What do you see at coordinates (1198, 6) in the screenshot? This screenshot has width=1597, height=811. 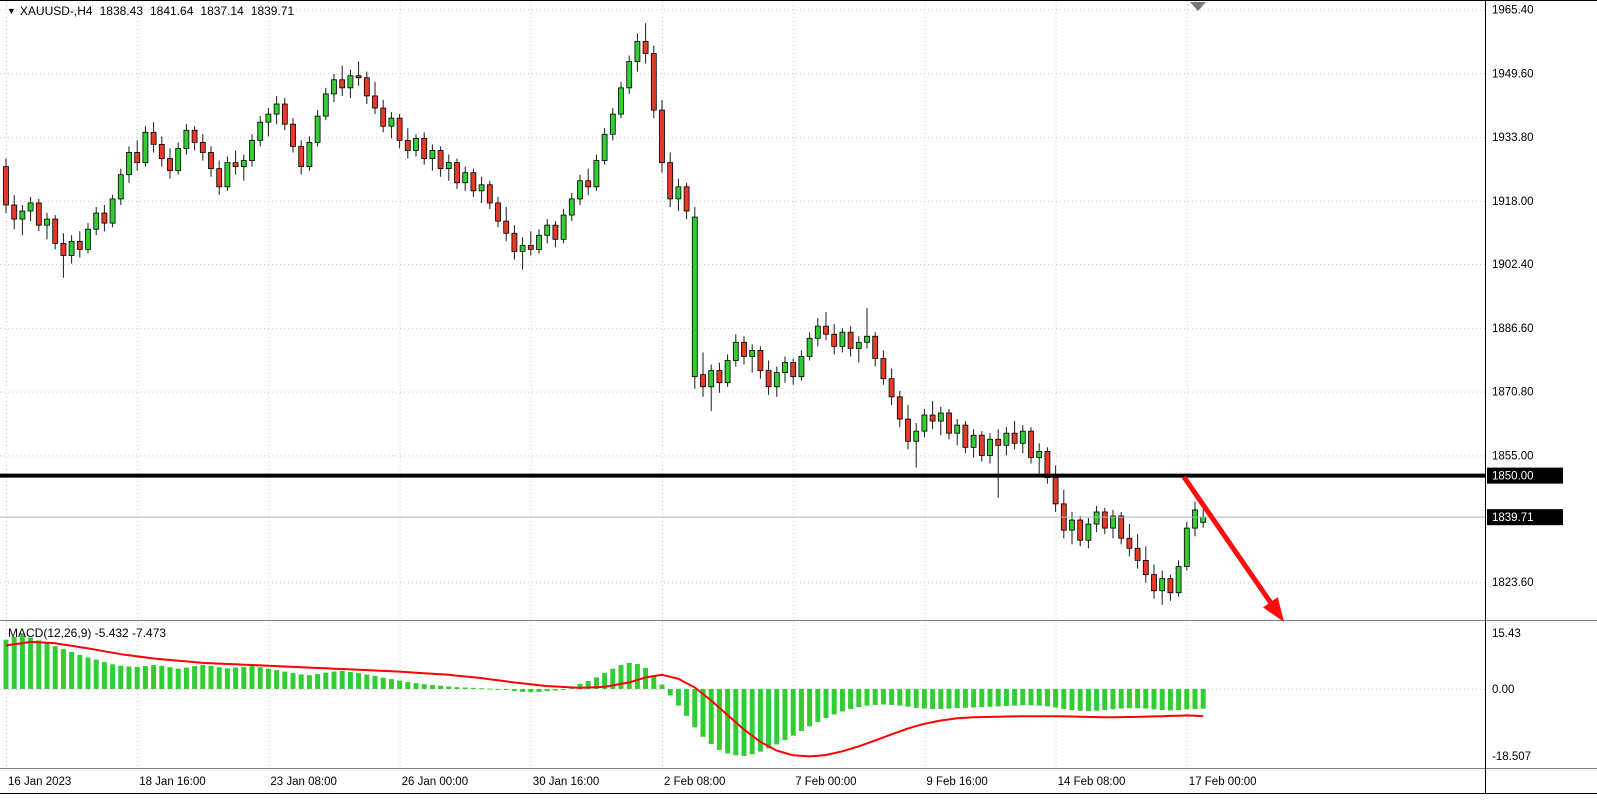 I see `chart-shift-marker-icon` at bounding box center [1198, 6].